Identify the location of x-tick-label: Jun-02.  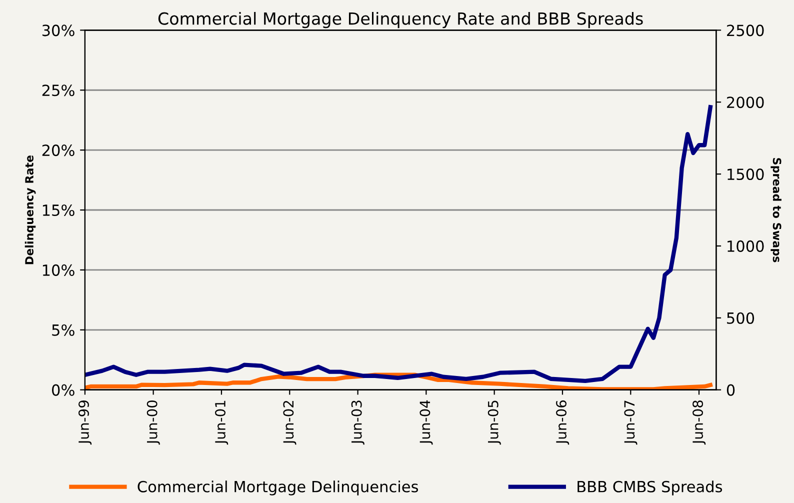
(289, 422).